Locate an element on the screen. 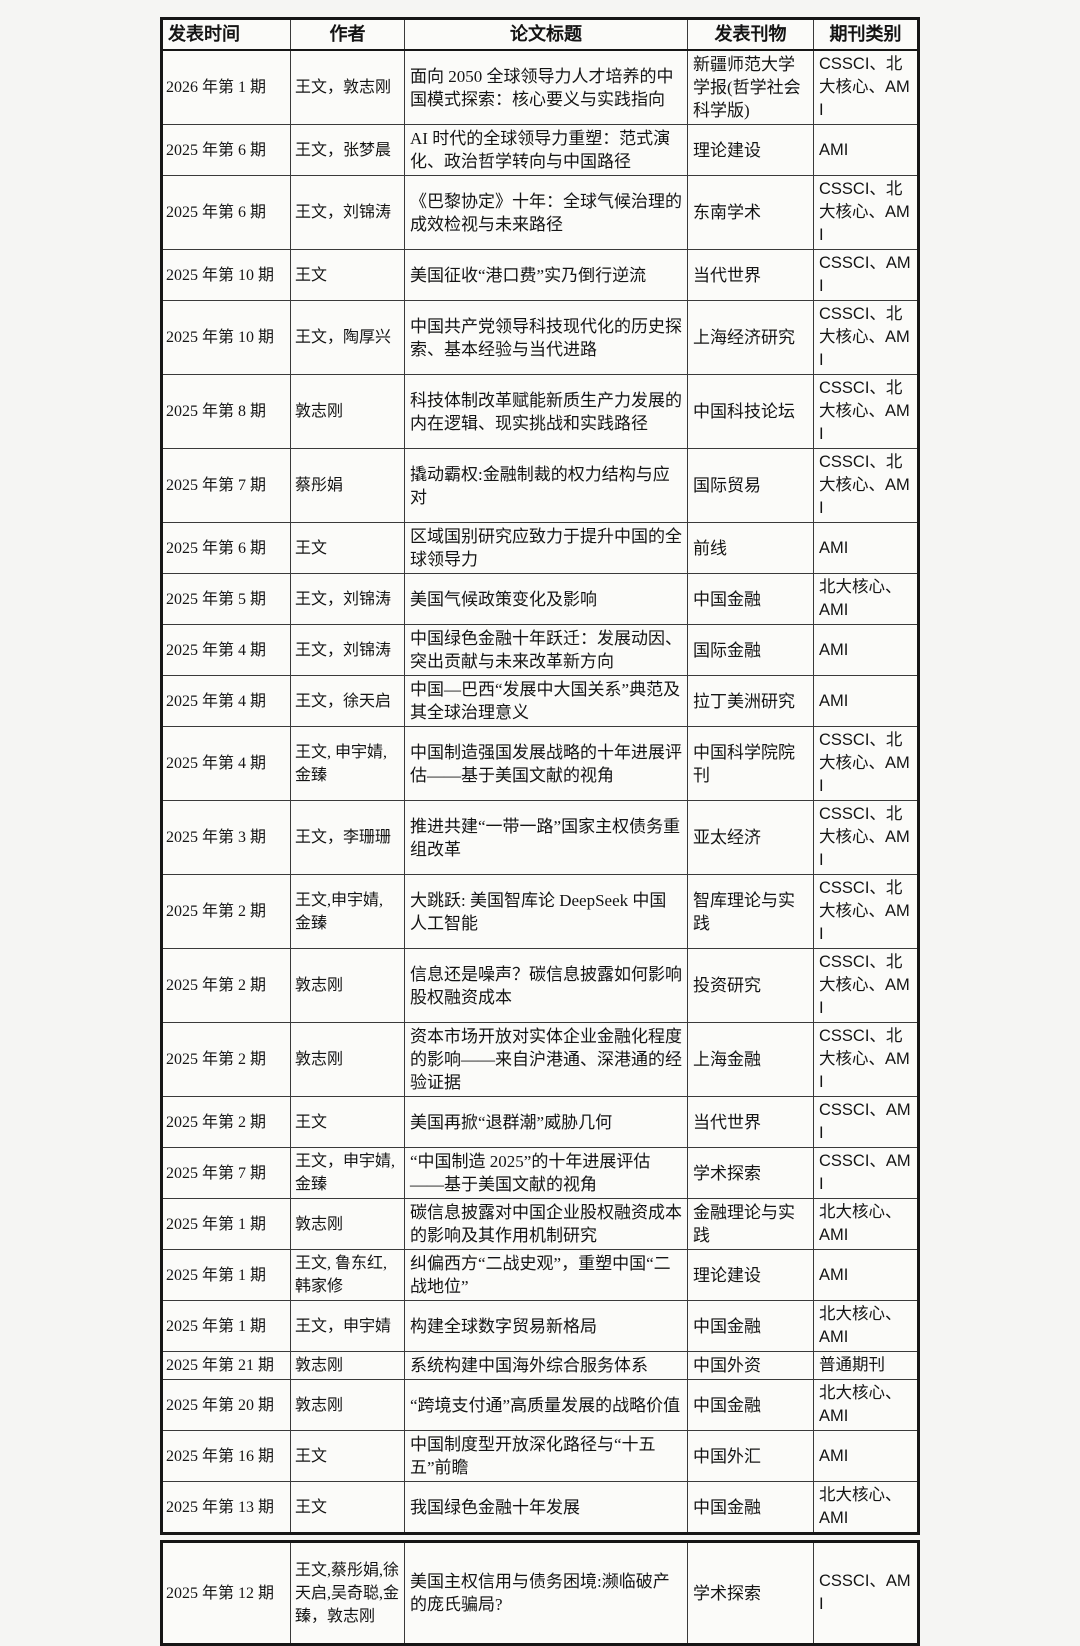  cell-authors: 王文，张梦晨 is located at coordinates (347, 150).